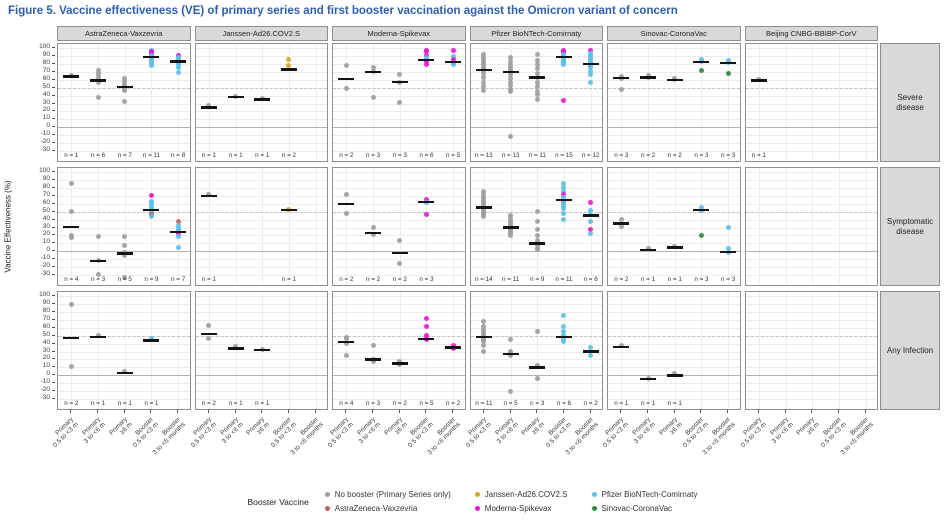  What do you see at coordinates (45, 134) in the screenshot?
I see `y-tick-label: -10` at bounding box center [45, 134].